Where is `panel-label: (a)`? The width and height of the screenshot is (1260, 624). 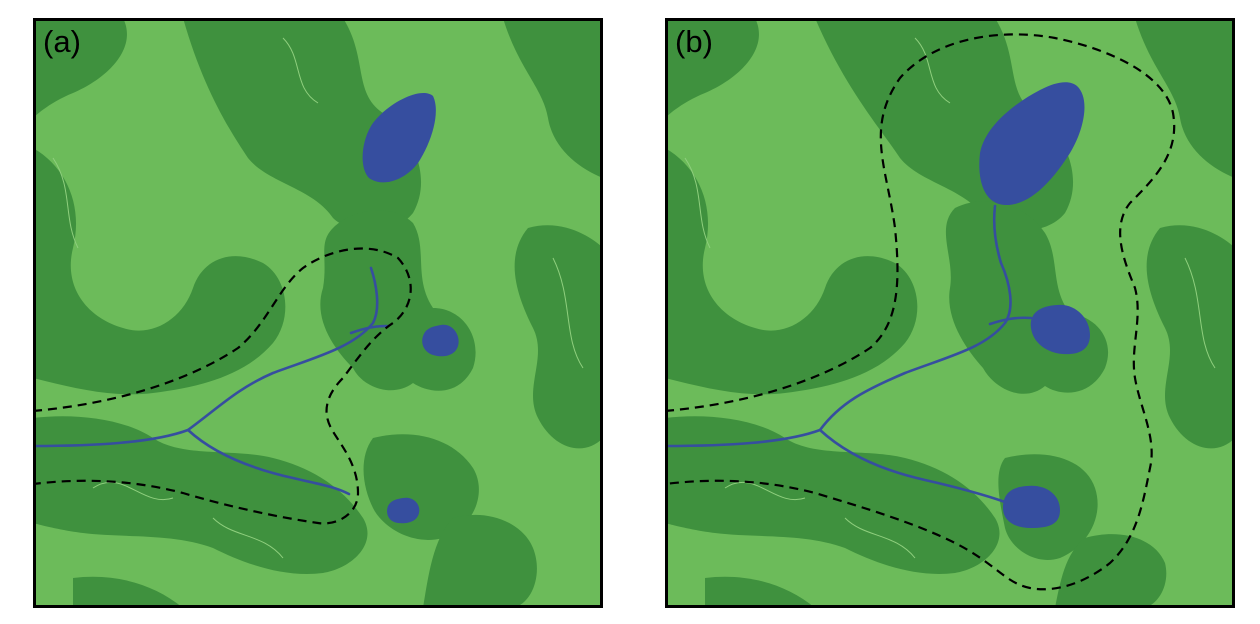 panel-label: (a) is located at coordinates (62, 41).